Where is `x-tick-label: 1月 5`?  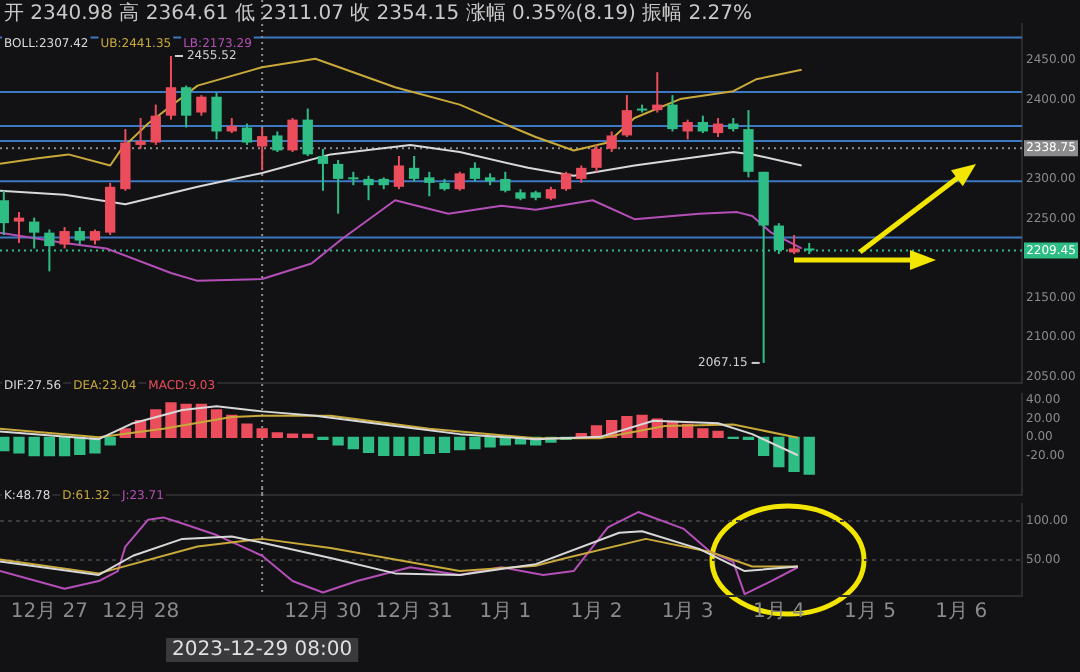
x-tick-label: 1月 5 is located at coordinates (870, 612).